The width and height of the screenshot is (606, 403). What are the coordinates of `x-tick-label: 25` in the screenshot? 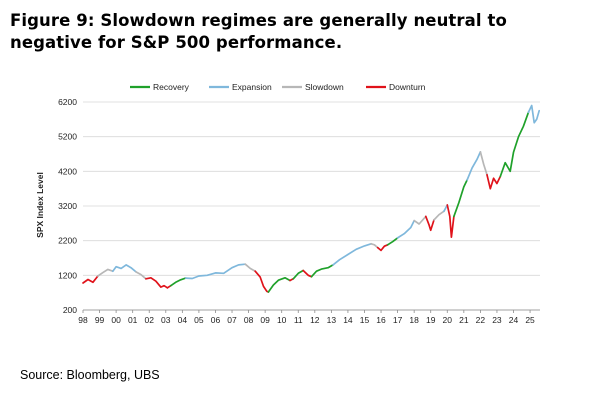 It's located at (530, 320).